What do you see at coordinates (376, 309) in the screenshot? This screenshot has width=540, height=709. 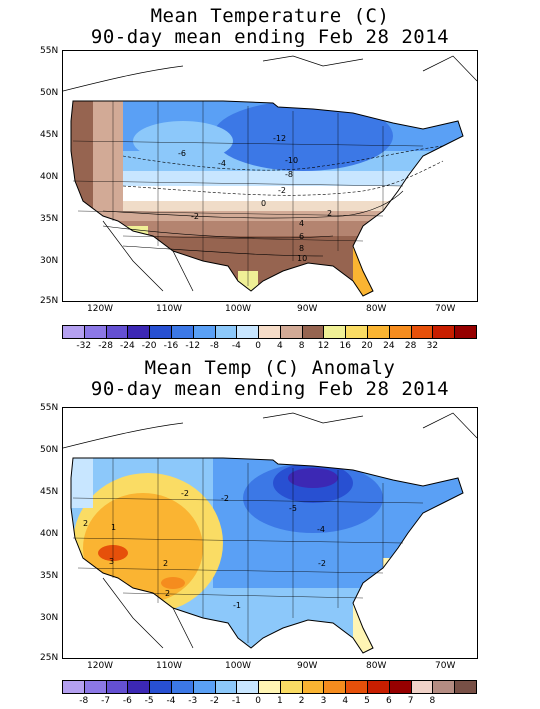 I see `top-lon-label: 80W` at bounding box center [376, 309].